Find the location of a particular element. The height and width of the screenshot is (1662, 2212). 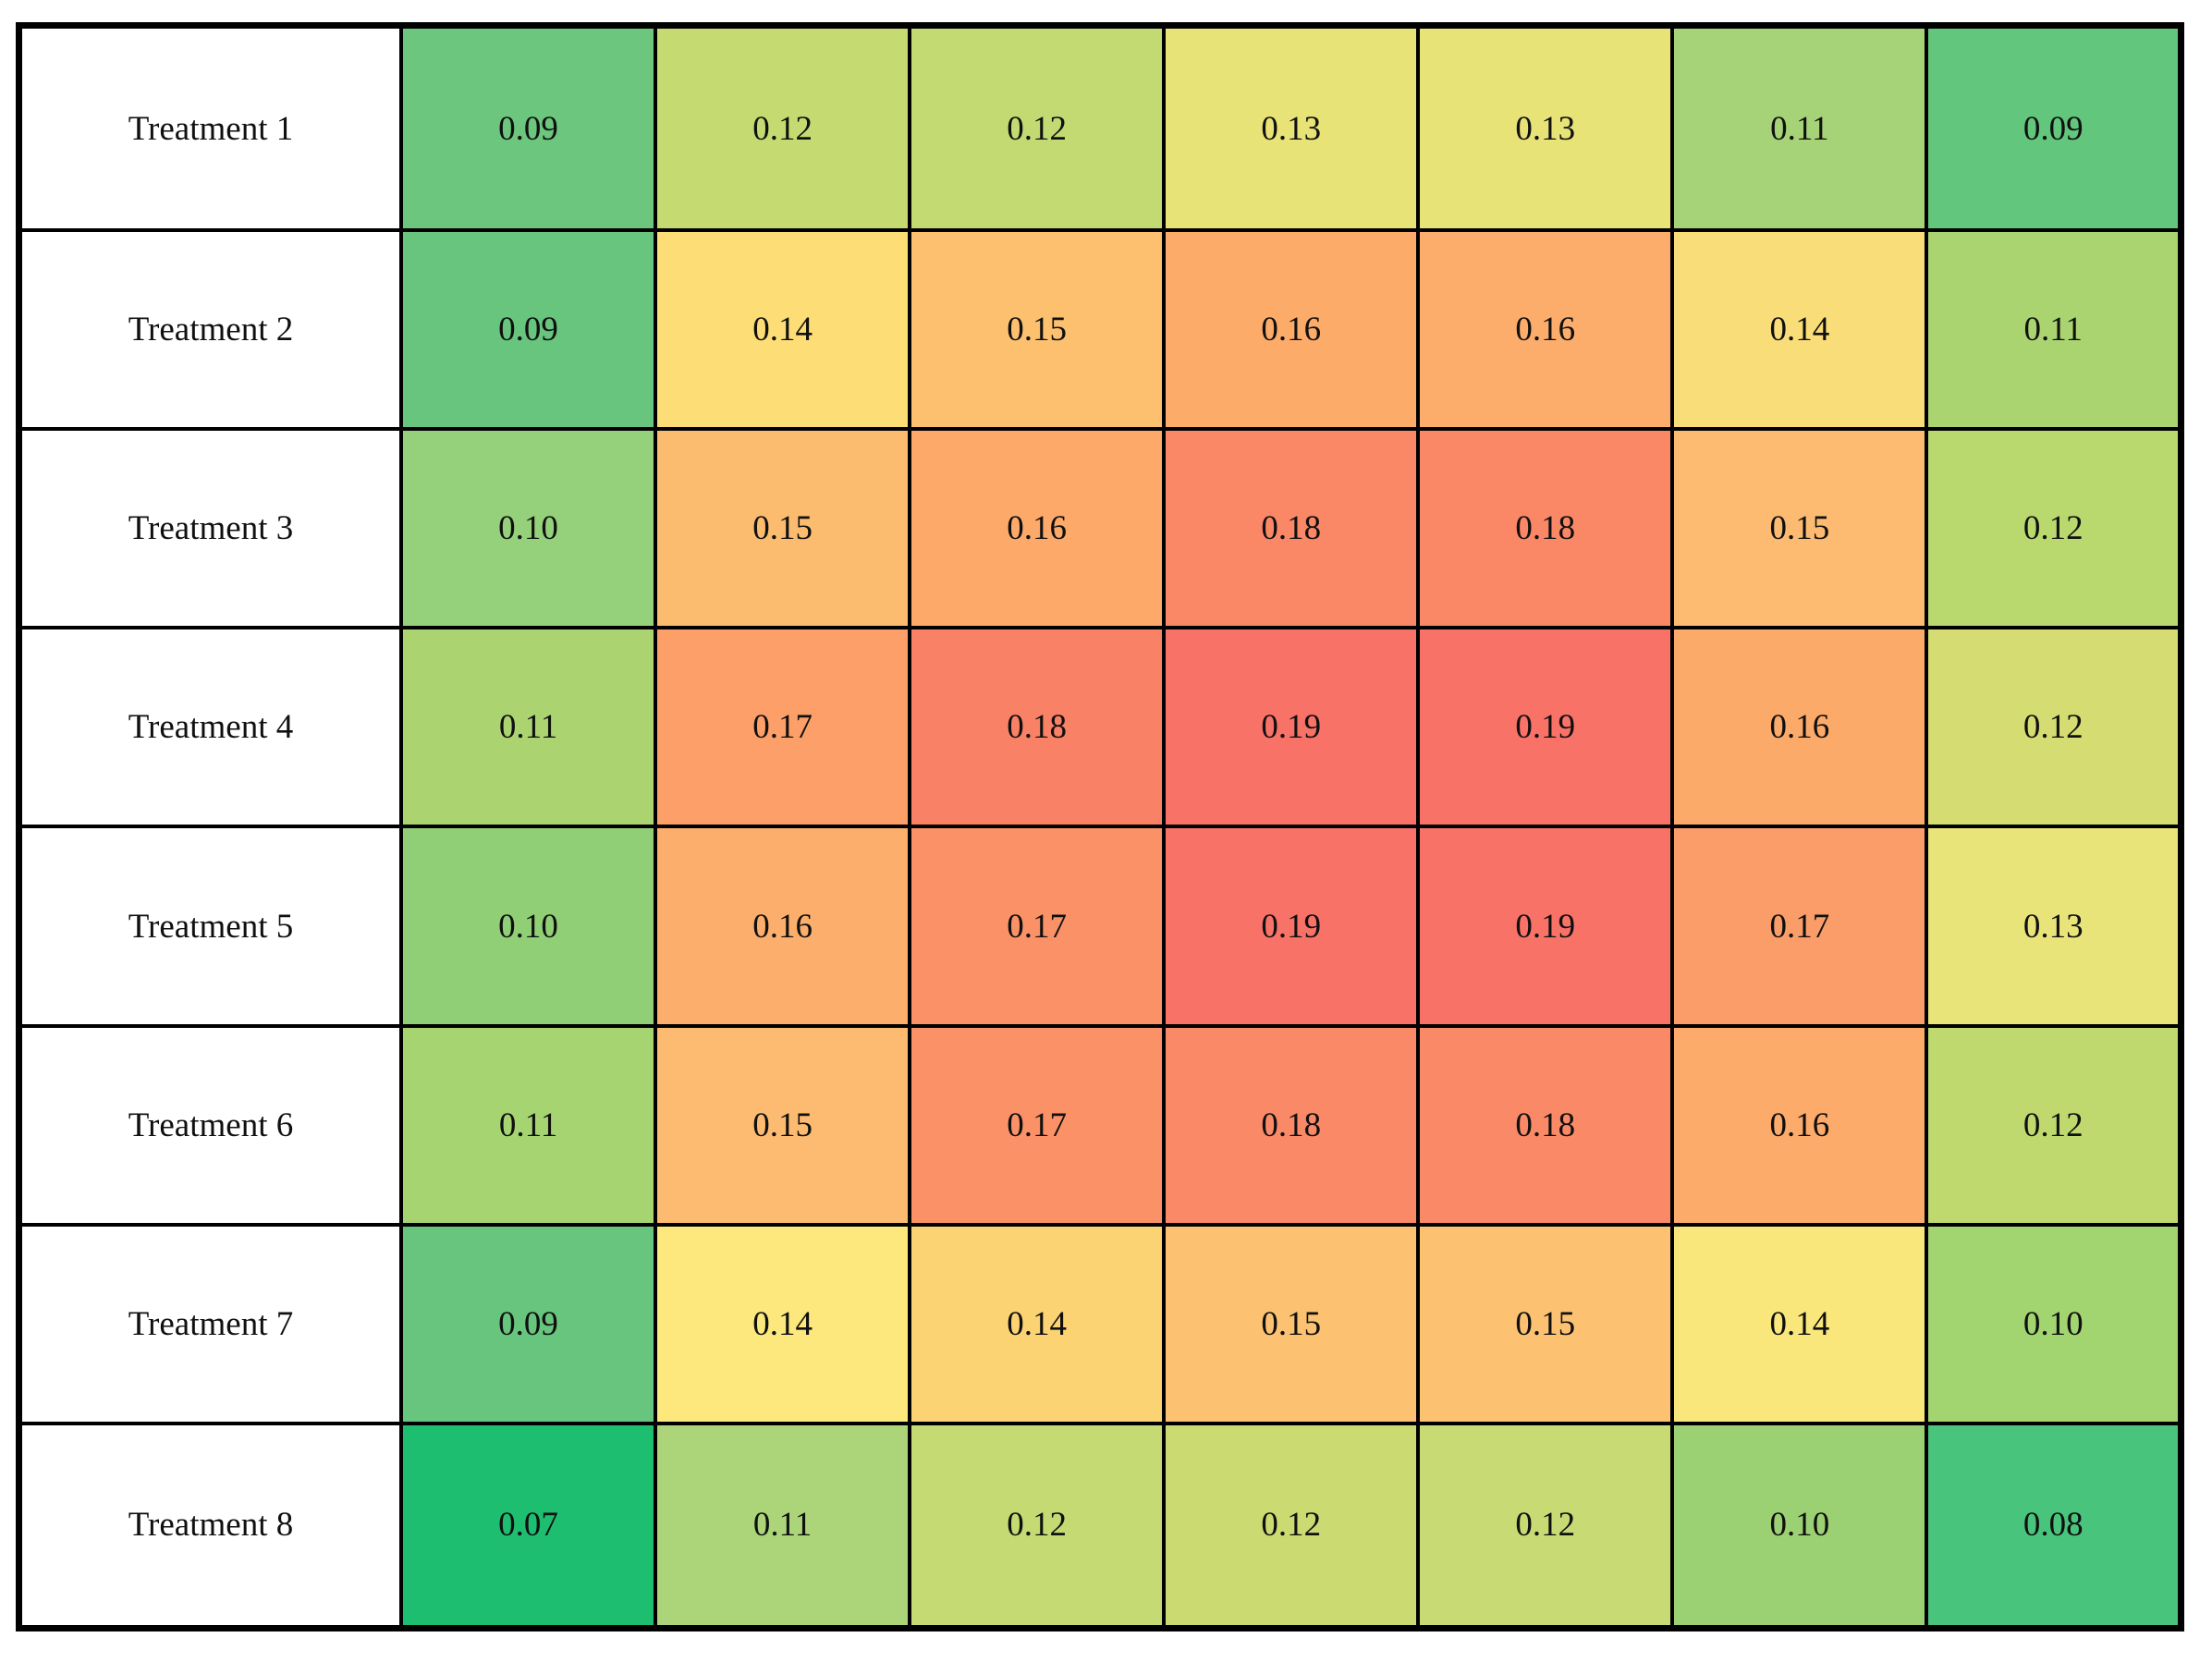

table-row: Treatment 3 0.10 0.15 0.16 0.18 0.18 0.15 0.12 is located at coordinates (1100, 528).